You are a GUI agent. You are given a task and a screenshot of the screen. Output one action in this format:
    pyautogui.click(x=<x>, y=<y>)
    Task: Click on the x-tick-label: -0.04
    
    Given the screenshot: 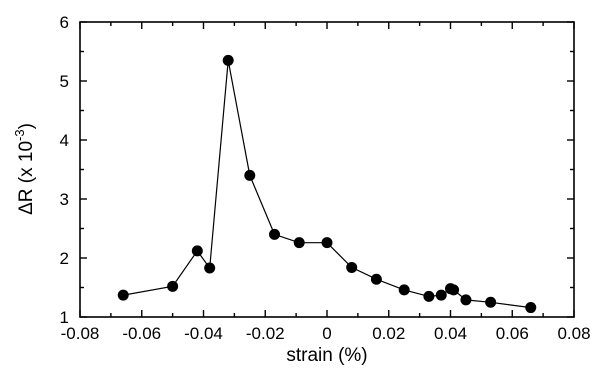 What is the action you would take?
    pyautogui.click(x=203, y=333)
    